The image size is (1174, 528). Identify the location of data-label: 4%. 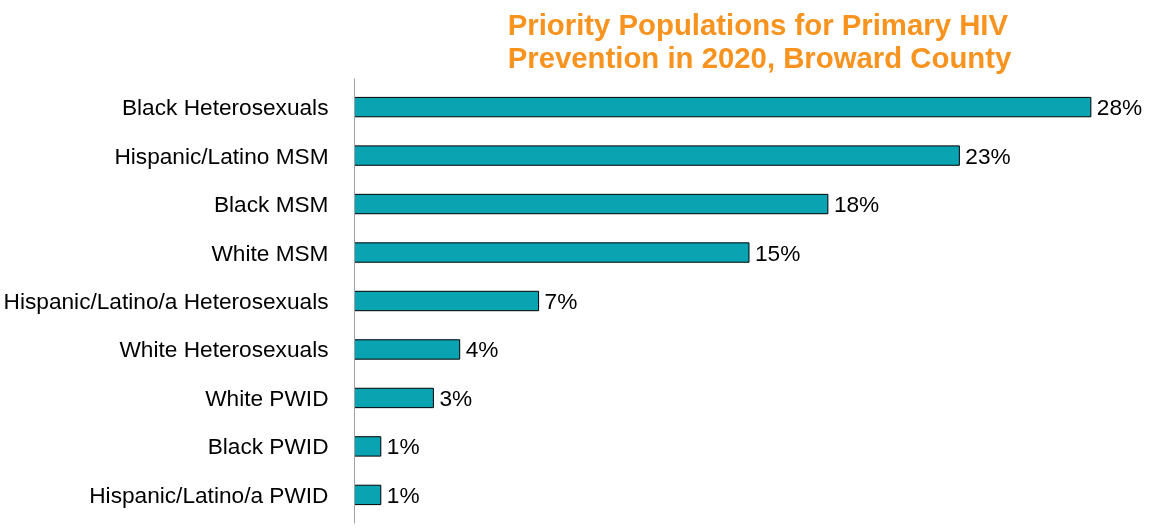
(482, 349).